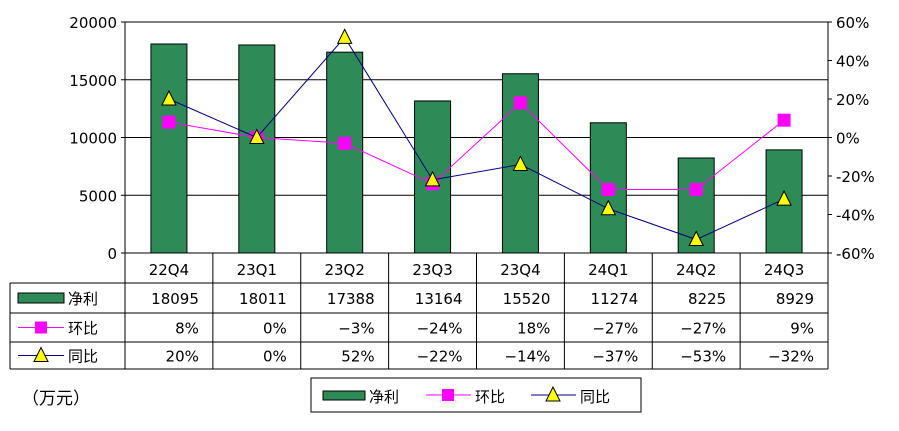 This screenshot has width=899, height=431. I want to click on data-label: 18%, so click(533, 329).